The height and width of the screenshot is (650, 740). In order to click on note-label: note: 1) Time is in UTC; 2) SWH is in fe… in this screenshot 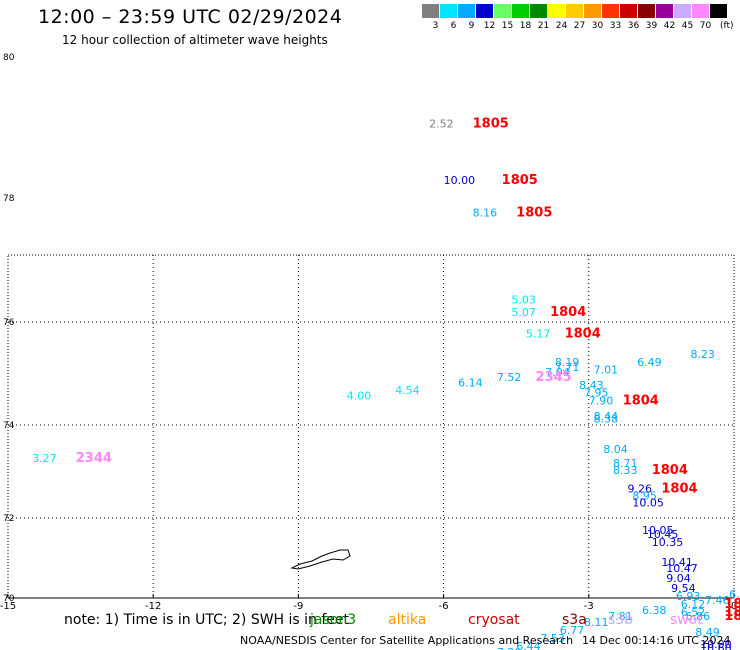, I will do `click(207, 620)`.